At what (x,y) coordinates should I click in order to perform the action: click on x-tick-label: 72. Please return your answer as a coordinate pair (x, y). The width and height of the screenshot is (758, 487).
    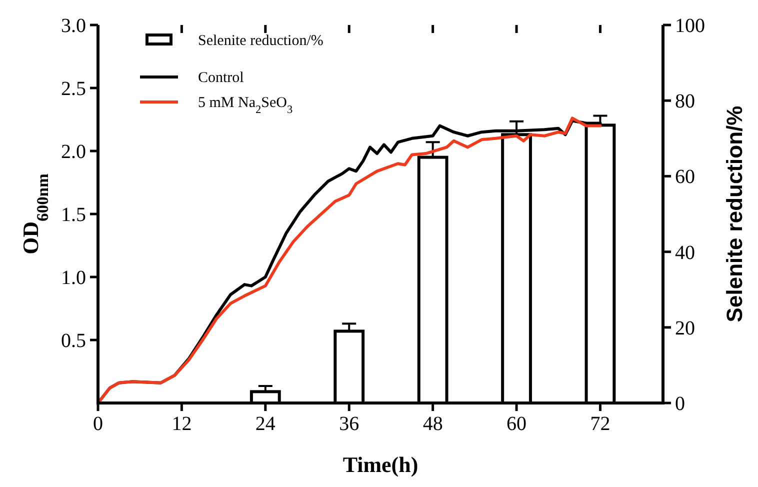
    Looking at the image, I should click on (600, 424).